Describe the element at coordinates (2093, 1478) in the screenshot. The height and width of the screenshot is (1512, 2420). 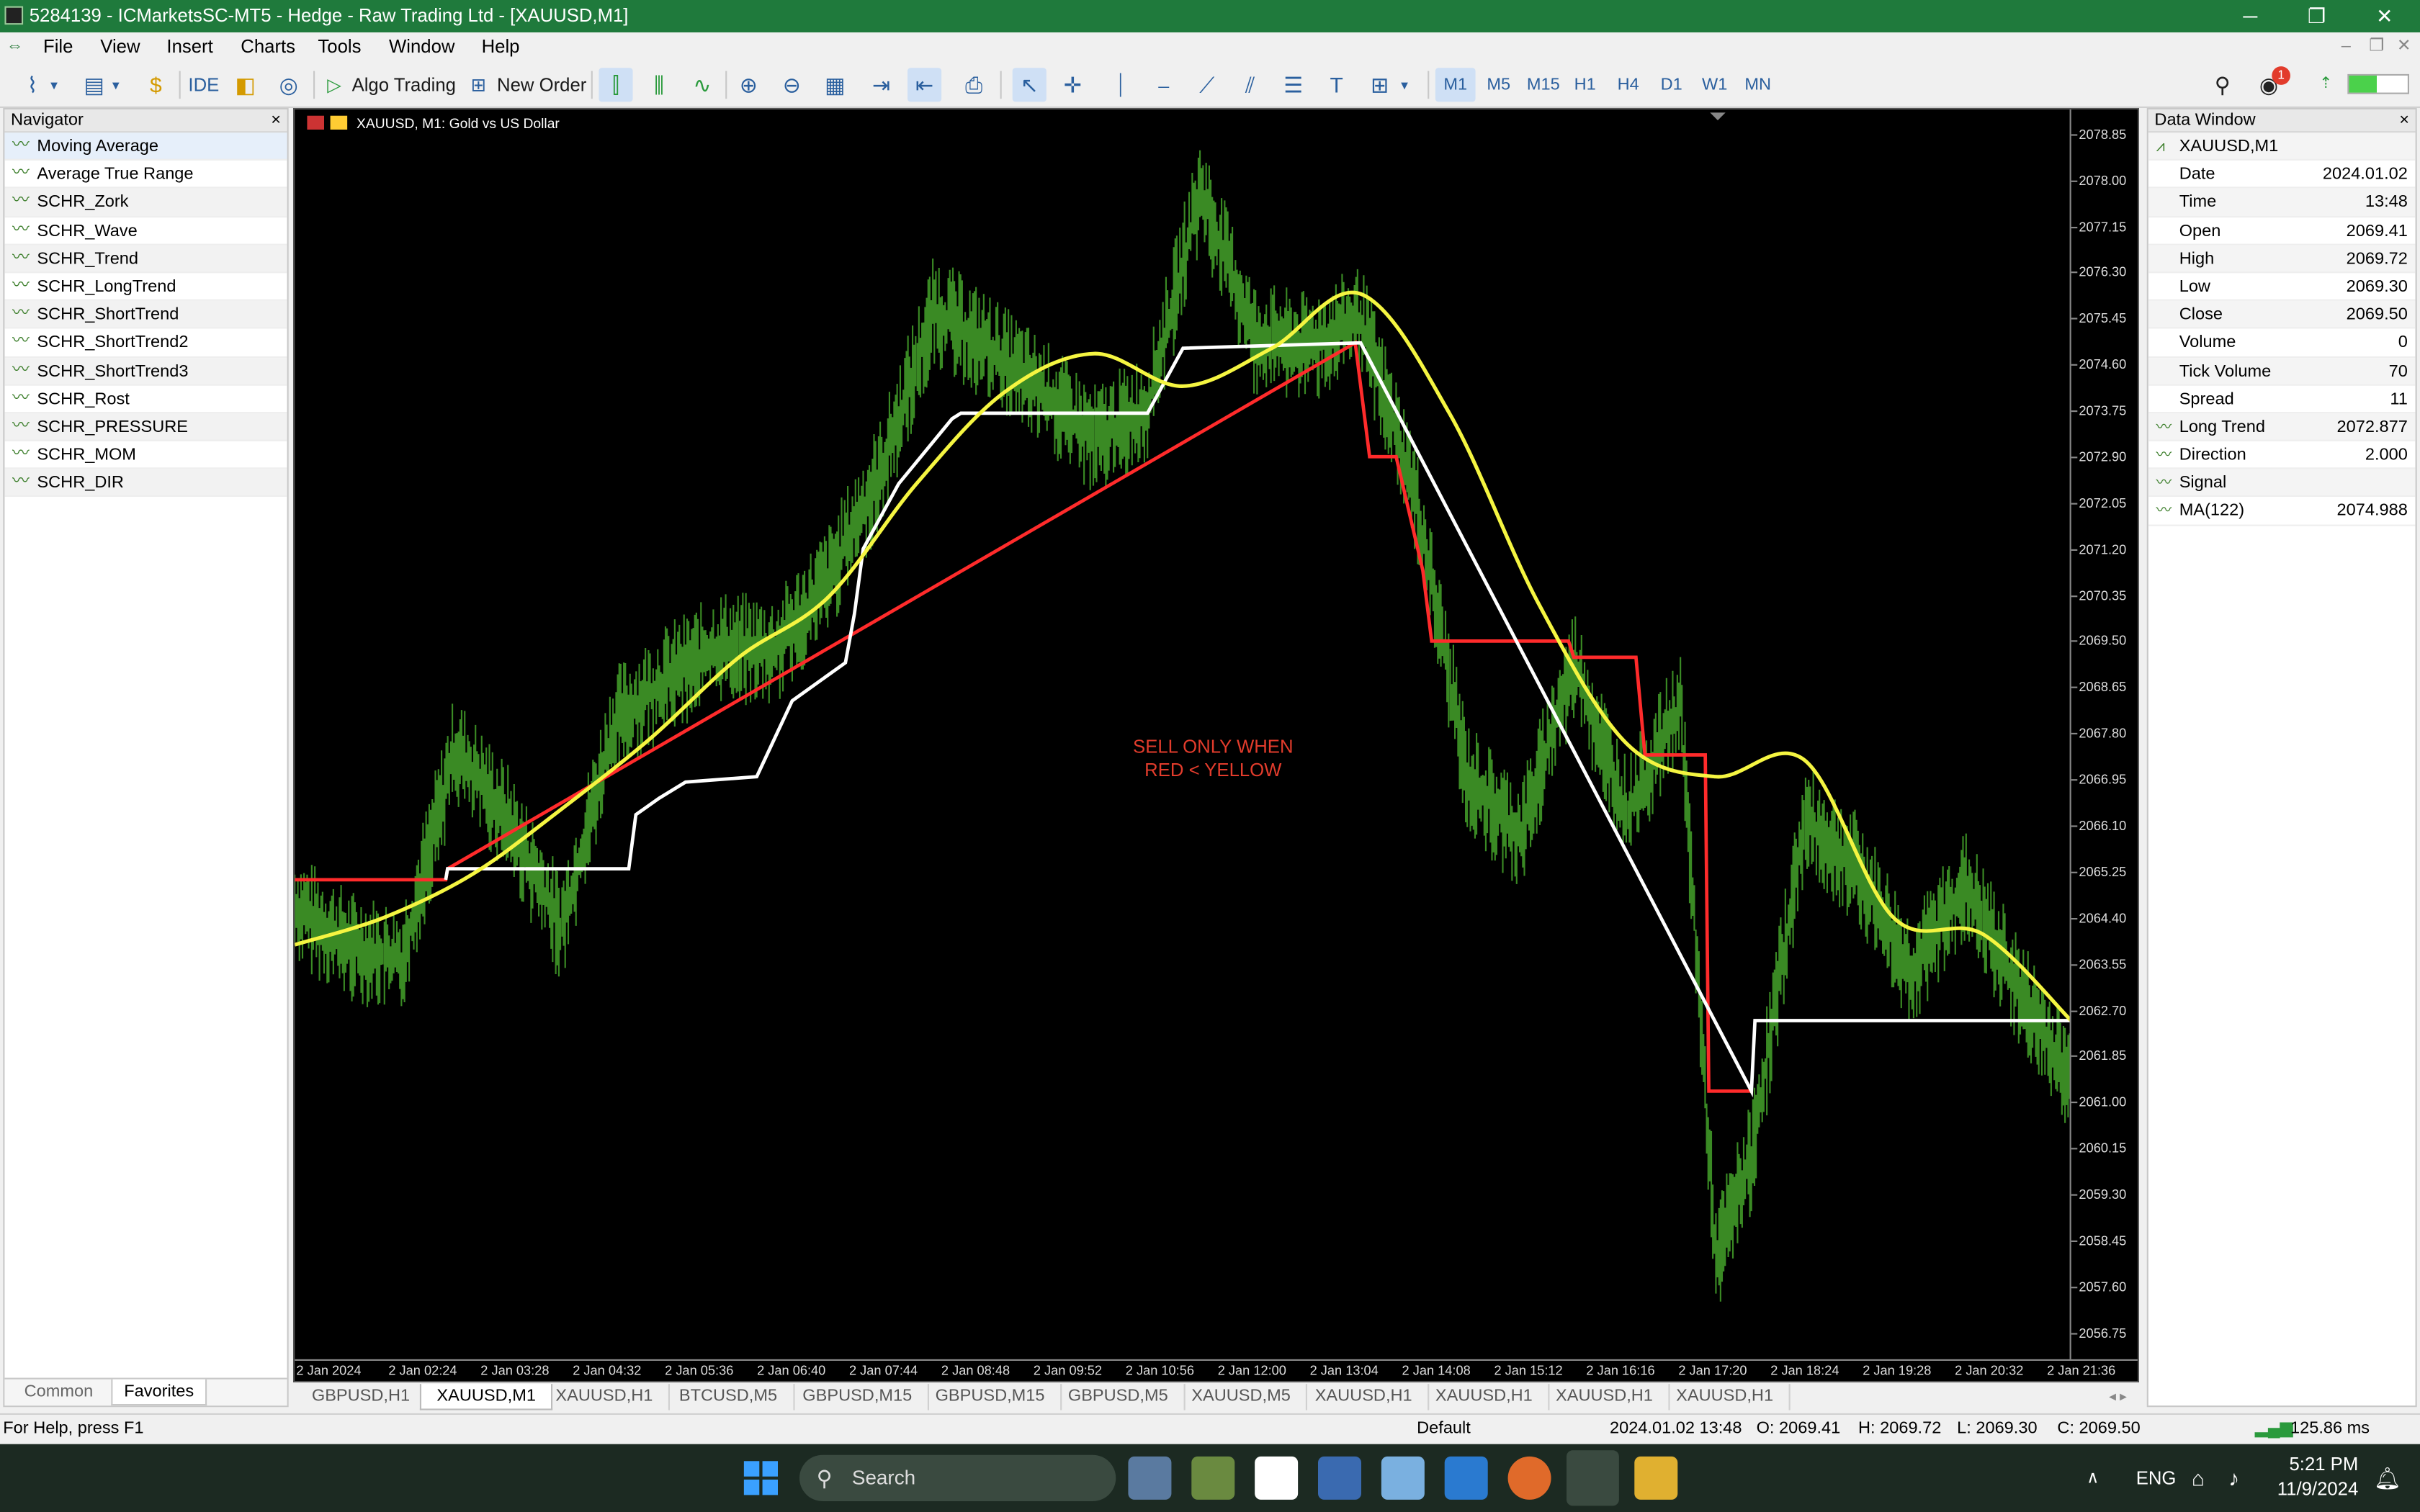
I see `tray-expand-icon: ∧` at that location.